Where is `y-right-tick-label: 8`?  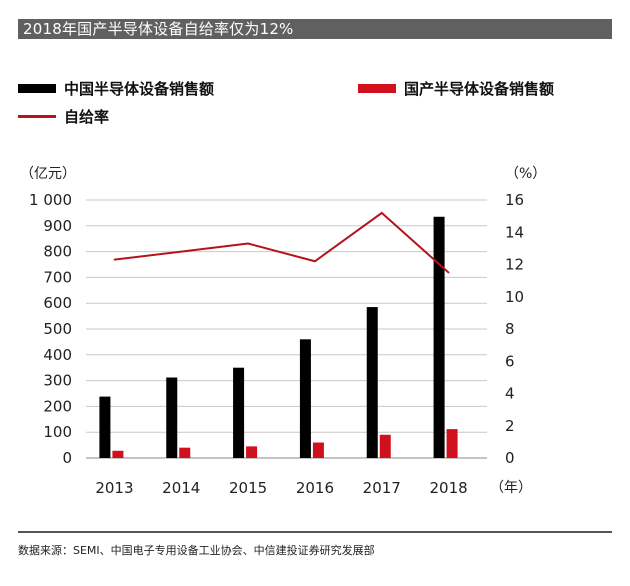 y-right-tick-label: 8 is located at coordinates (510, 329).